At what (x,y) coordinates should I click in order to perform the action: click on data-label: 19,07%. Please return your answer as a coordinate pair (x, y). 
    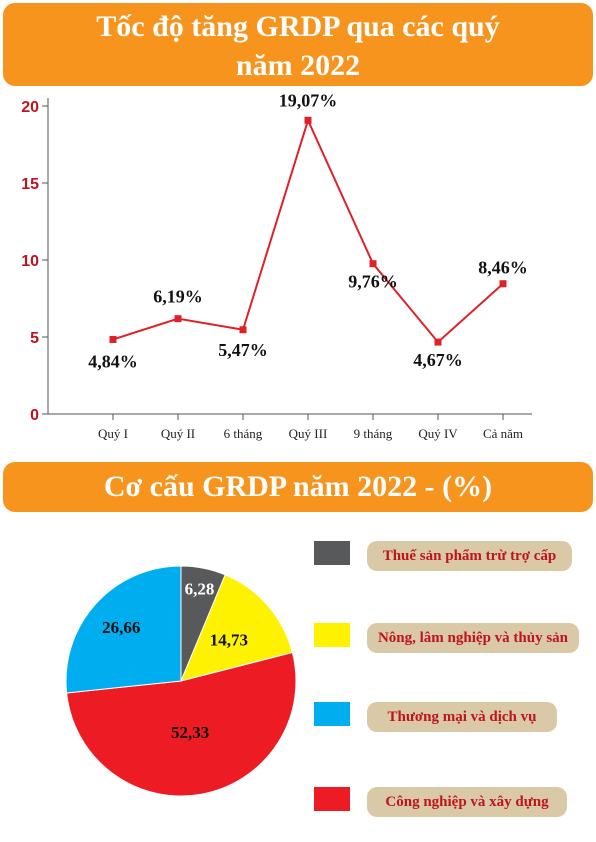
    Looking at the image, I should click on (308, 100).